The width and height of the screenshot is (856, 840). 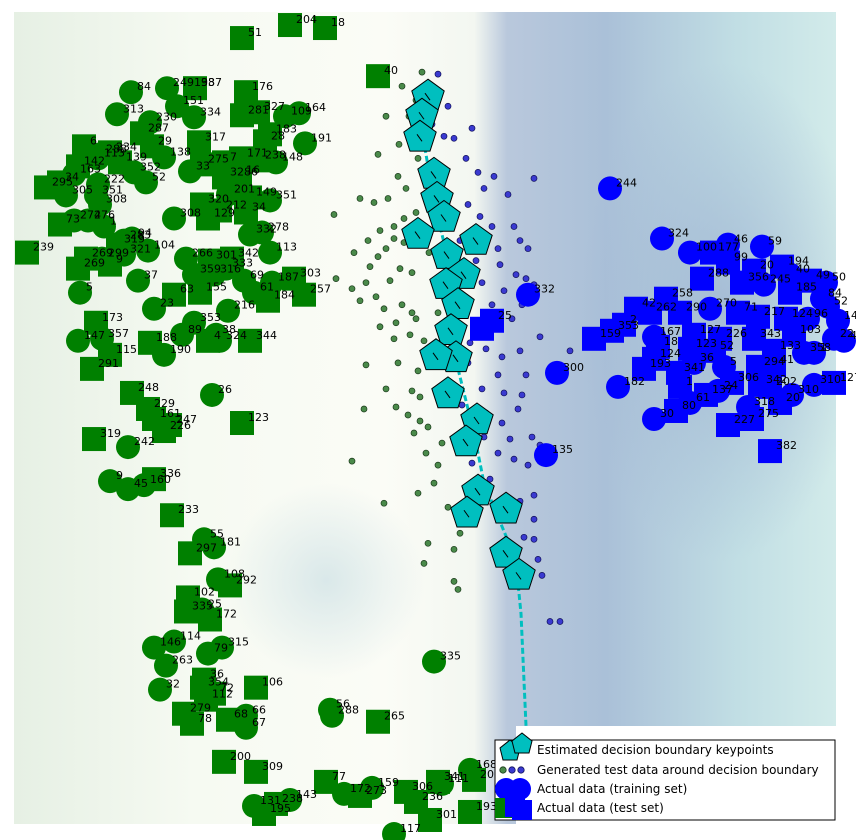 I want to click on class-a-point-label-81: 63, so click(x=187, y=289).